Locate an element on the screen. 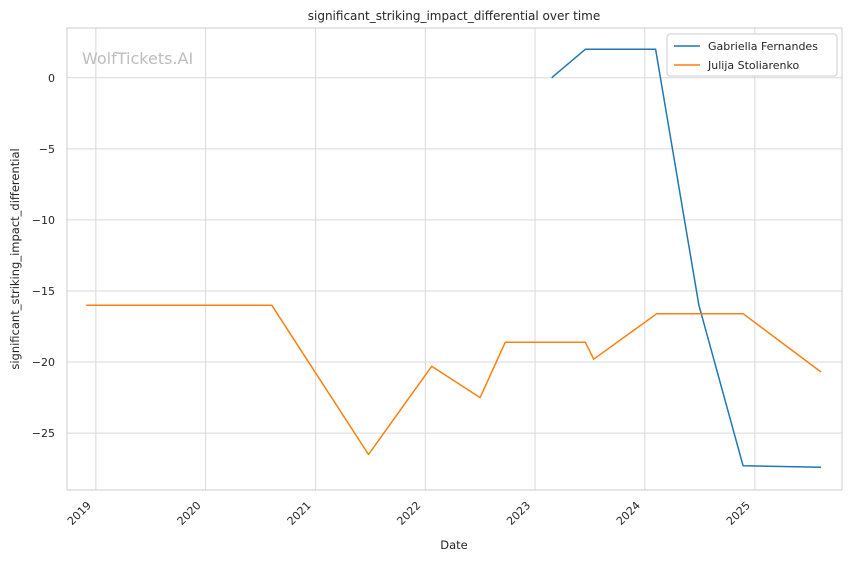 The width and height of the screenshot is (850, 561). legend-label: Julija Stoliarenko is located at coordinates (753, 65).